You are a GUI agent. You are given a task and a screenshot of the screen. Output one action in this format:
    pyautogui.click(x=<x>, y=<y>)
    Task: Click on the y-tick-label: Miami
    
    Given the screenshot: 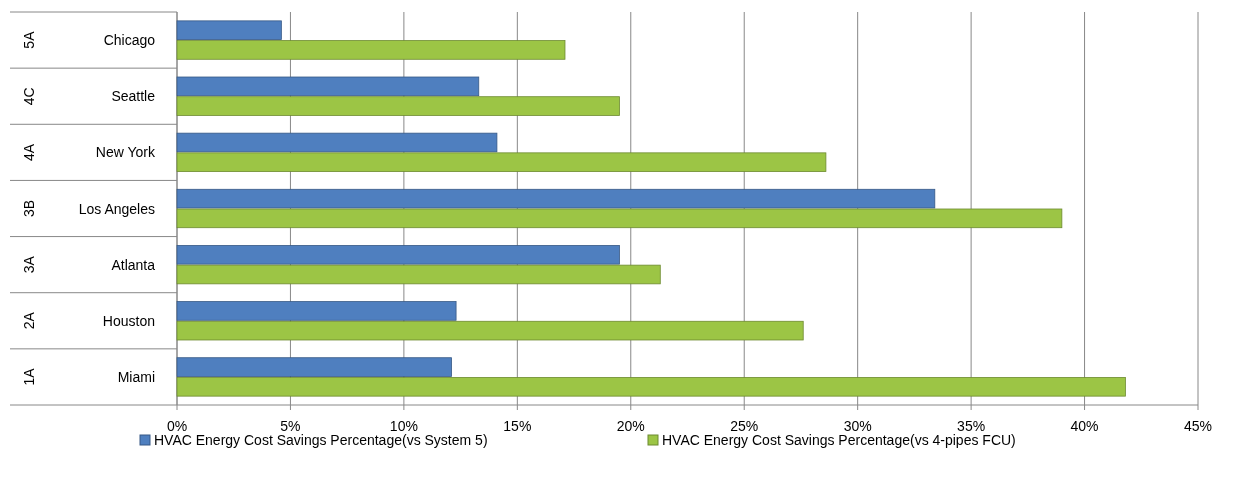 What is the action you would take?
    pyautogui.click(x=136, y=376)
    